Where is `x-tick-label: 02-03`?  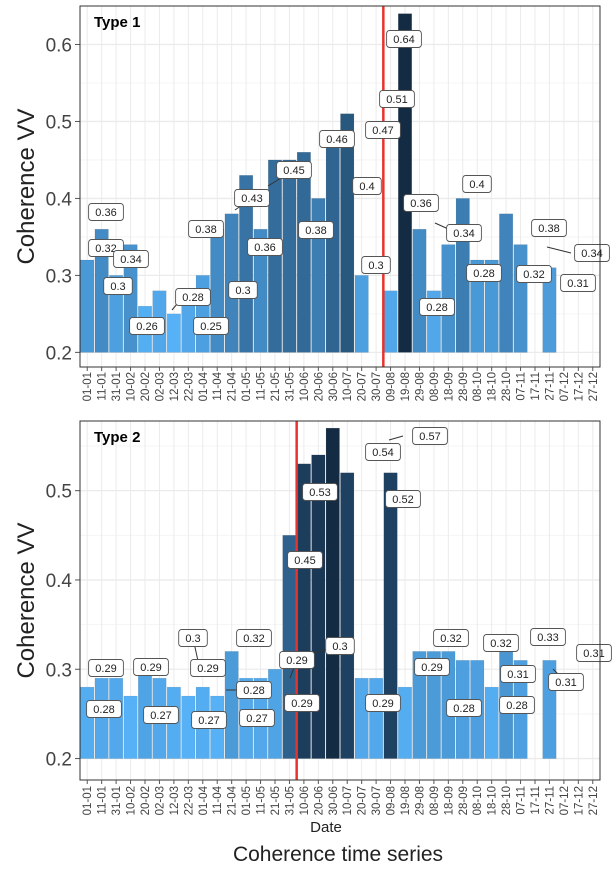 x-tick-label: 02-03 is located at coordinates (160, 800).